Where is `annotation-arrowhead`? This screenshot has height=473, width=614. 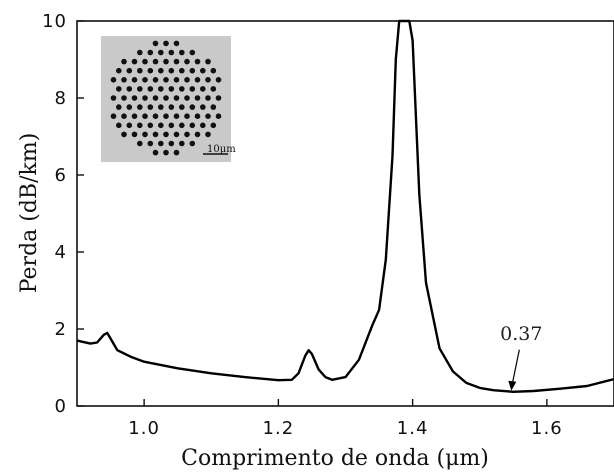 annotation-arrowhead is located at coordinates (512, 385).